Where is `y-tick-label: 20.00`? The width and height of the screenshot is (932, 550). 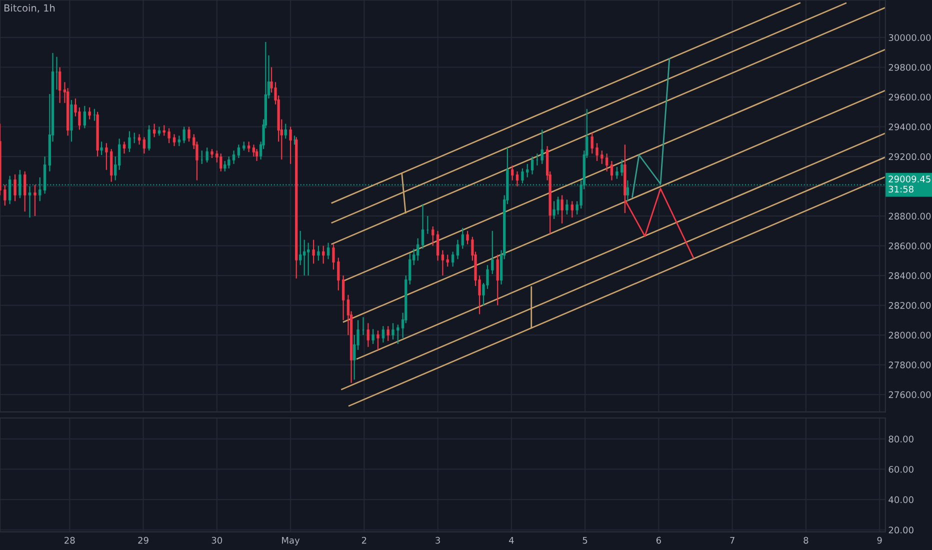 y-tick-label: 20.00 is located at coordinates (901, 530).